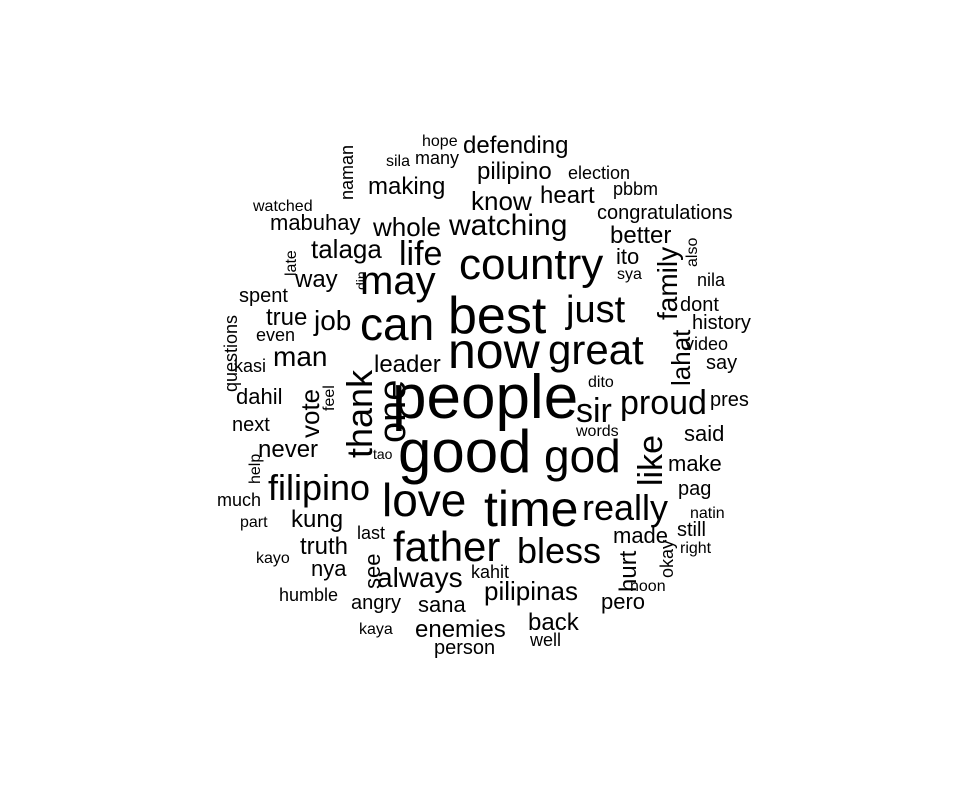 This screenshot has height=796, width=977. Describe the element at coordinates (628, 571) in the screenshot. I see `word-hurt: hurt` at that location.